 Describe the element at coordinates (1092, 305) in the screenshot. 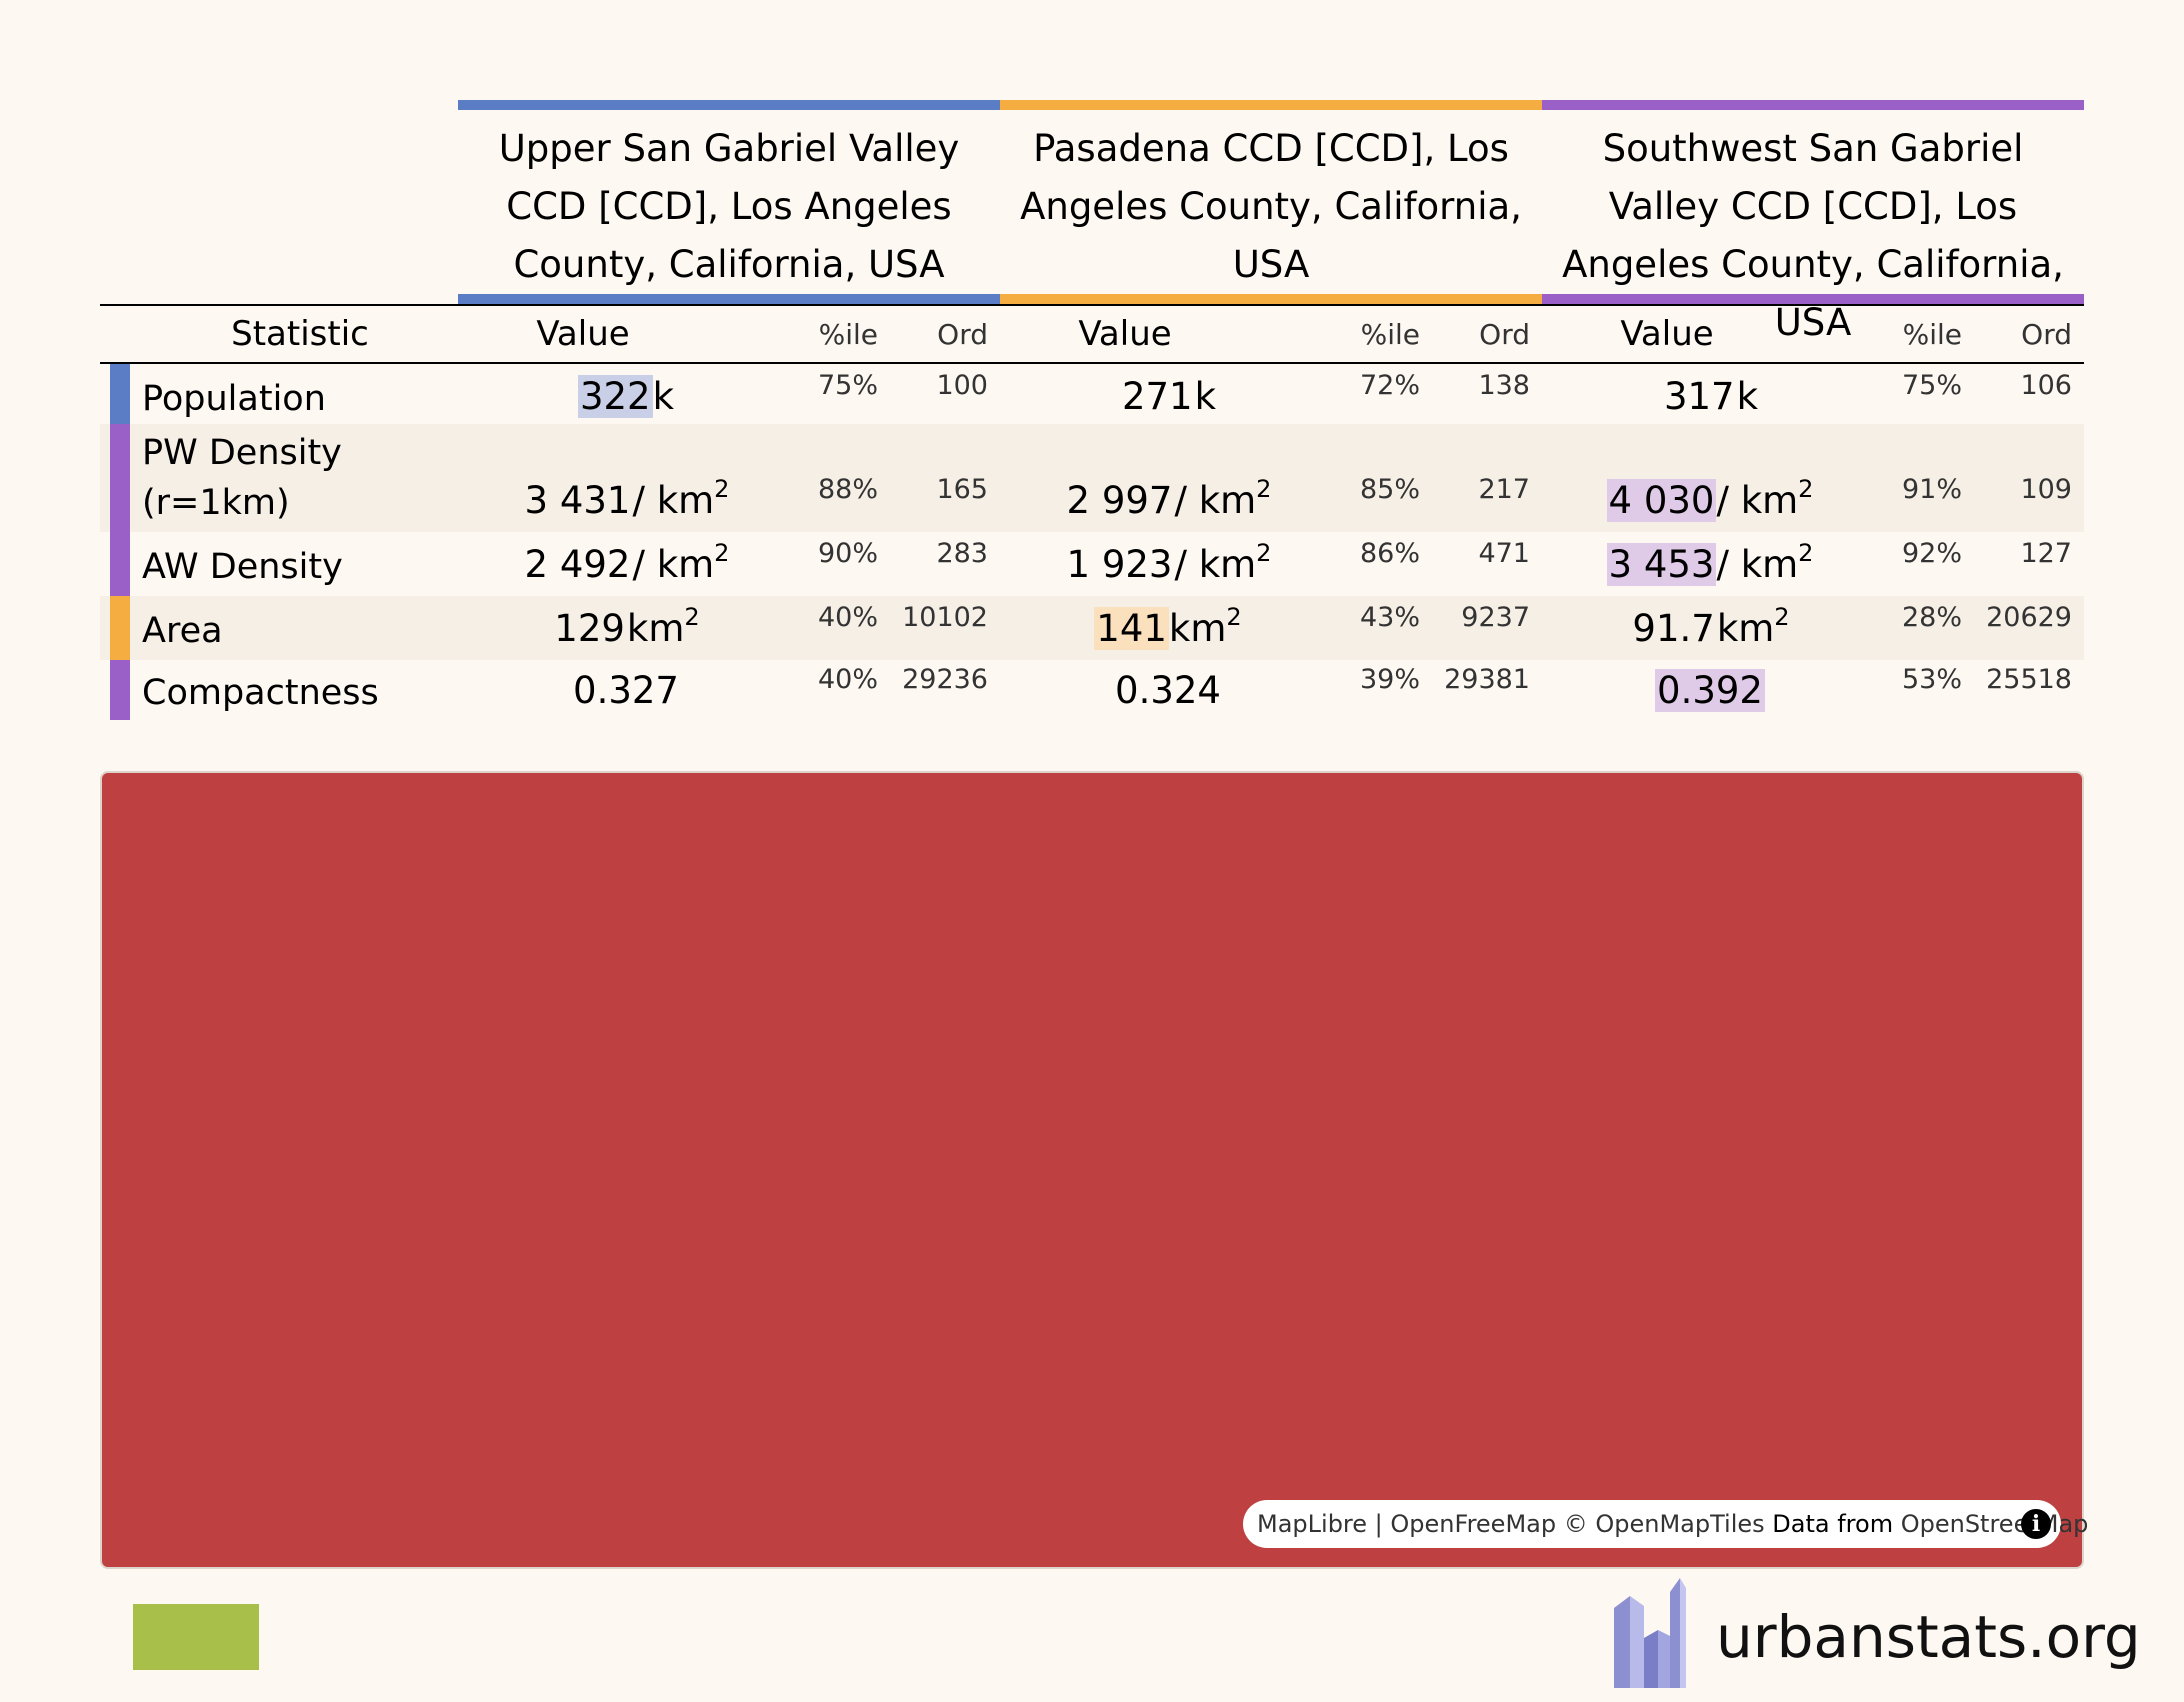

I see `header-rule` at that location.